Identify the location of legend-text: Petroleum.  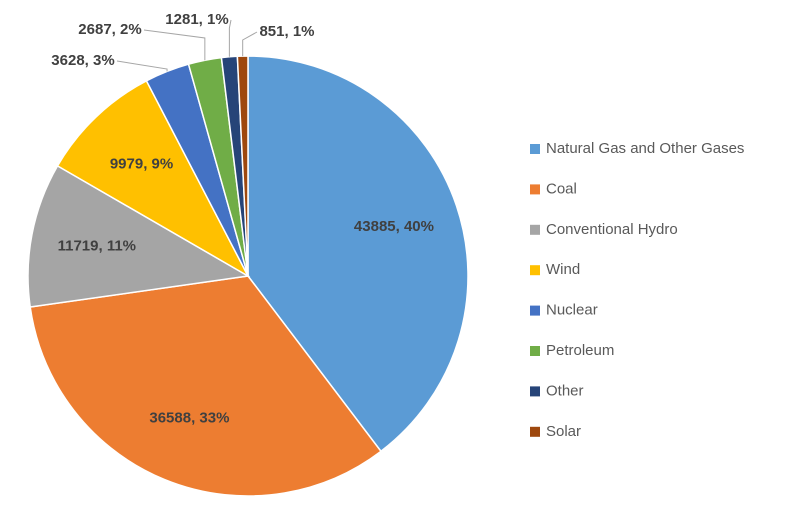
(580, 350).